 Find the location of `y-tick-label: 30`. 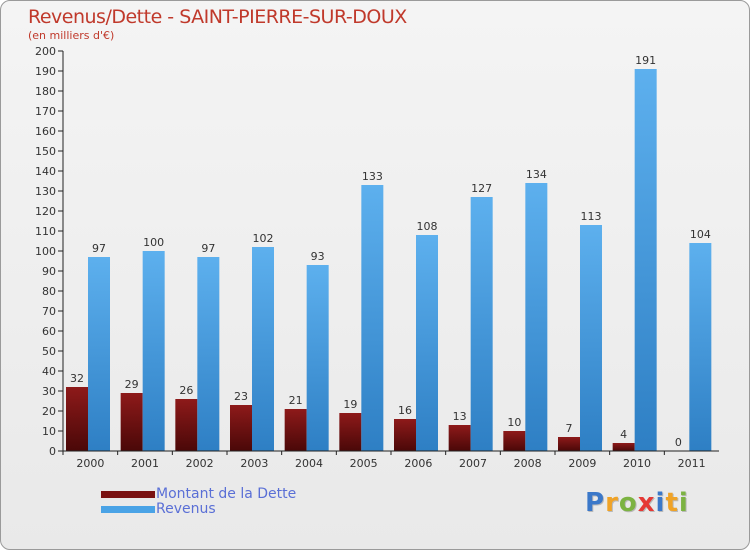

y-tick-label: 30 is located at coordinates (49, 391).